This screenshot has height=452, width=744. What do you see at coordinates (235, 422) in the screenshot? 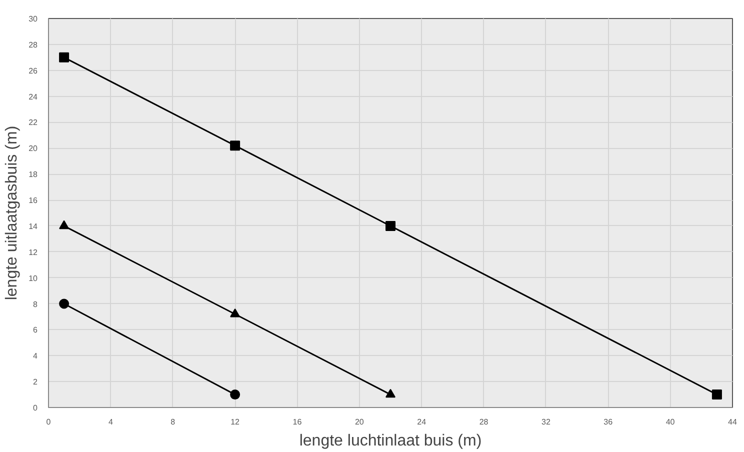
I see `x-tick-label: 12` at bounding box center [235, 422].